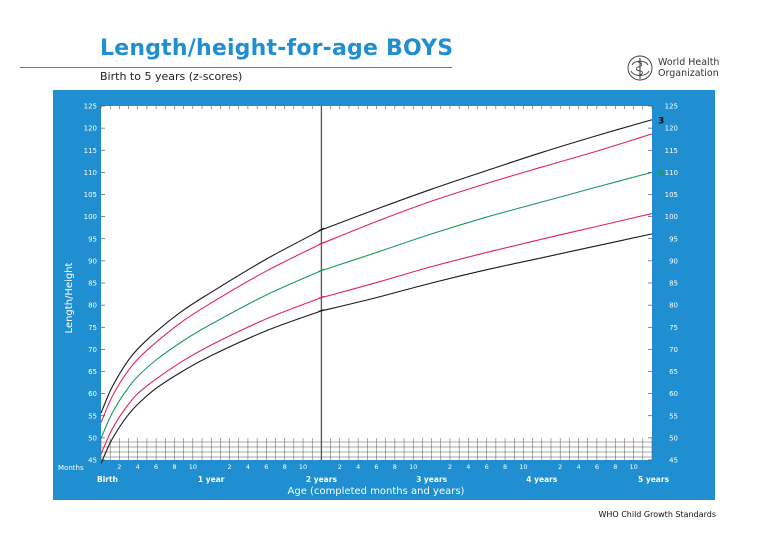 The width and height of the screenshot is (768, 543). I want to click on y-tick-label-right: 105, so click(671, 195).